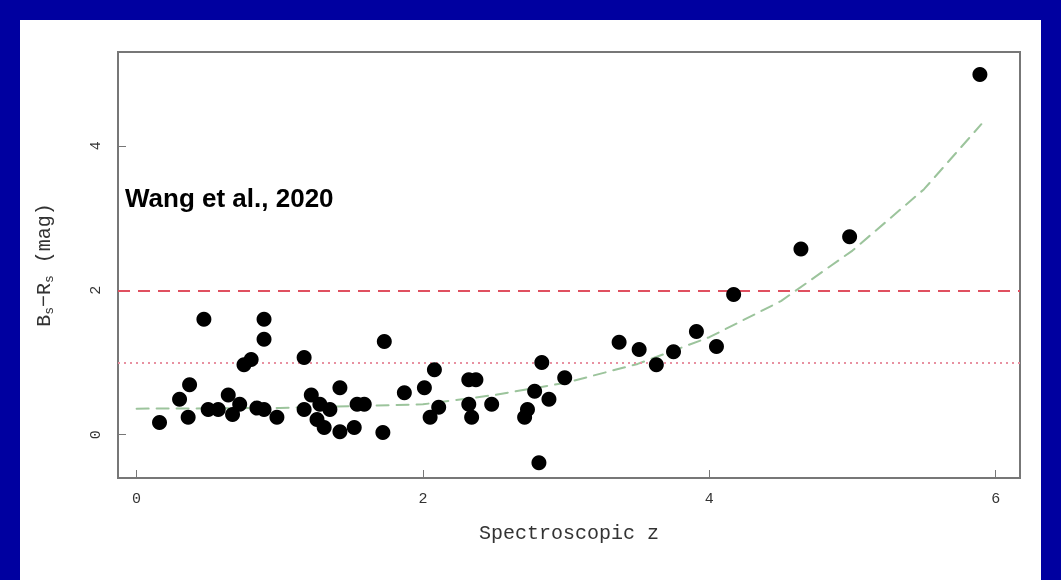 Image resolution: width=1061 pixels, height=580 pixels. What do you see at coordinates (996, 499) in the screenshot?
I see `x-tick-label: 6` at bounding box center [996, 499].